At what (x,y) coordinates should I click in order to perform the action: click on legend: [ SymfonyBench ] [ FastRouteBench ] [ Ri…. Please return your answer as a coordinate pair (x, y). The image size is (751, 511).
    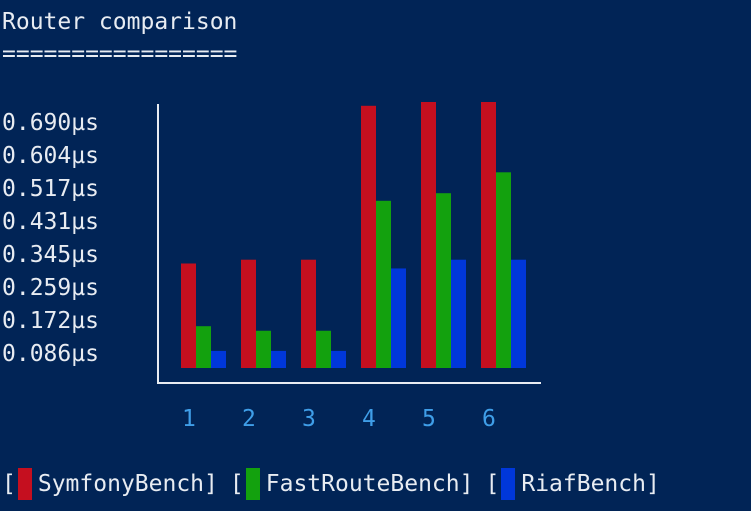
    Looking at the image, I should click on (337, 484).